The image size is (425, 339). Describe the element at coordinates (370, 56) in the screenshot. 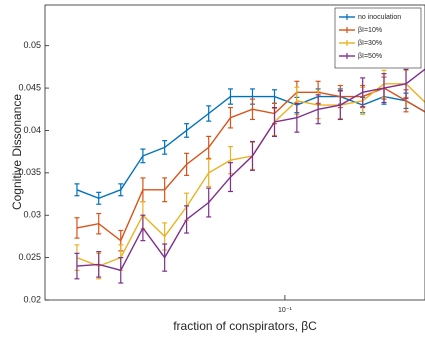

I see `legend-label: βI=50%` at that location.